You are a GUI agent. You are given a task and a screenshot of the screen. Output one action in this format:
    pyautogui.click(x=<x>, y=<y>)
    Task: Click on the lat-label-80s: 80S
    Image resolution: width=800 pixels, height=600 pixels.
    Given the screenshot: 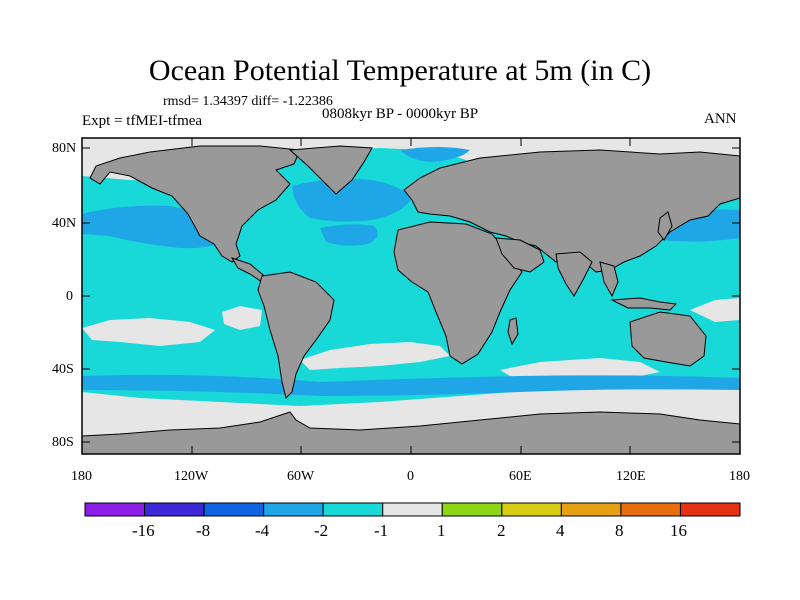 What is the action you would take?
    pyautogui.click(x=63, y=442)
    